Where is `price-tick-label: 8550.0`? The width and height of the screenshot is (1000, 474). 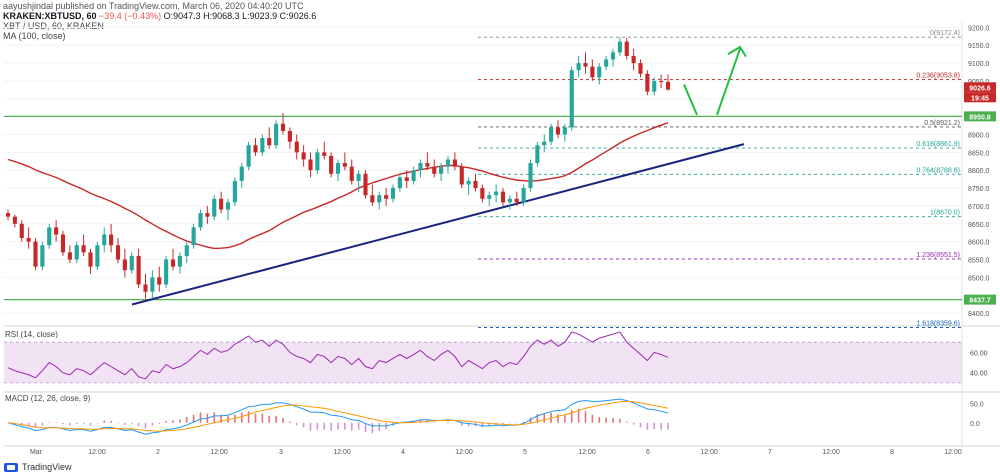 price-tick-label: 8550.0 is located at coordinates (979, 261).